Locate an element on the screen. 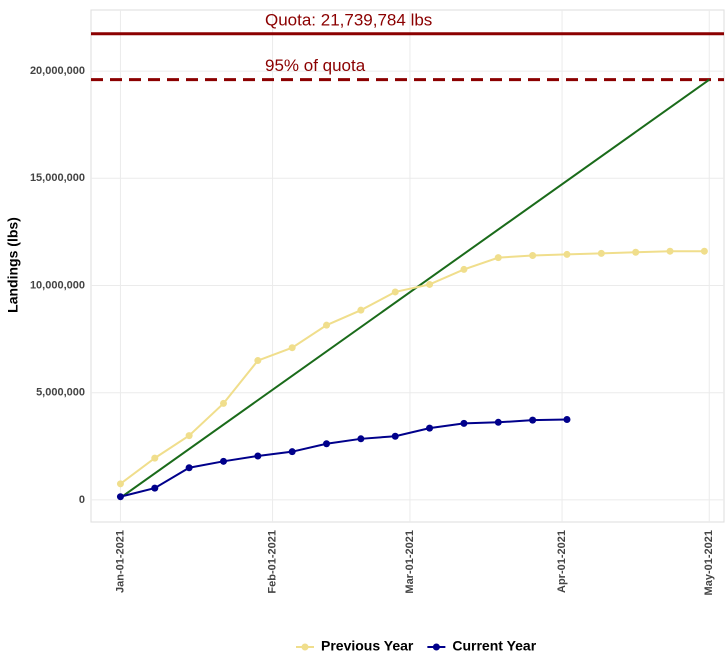  x-tick-label: May-01-2021 is located at coordinates (709, 562).